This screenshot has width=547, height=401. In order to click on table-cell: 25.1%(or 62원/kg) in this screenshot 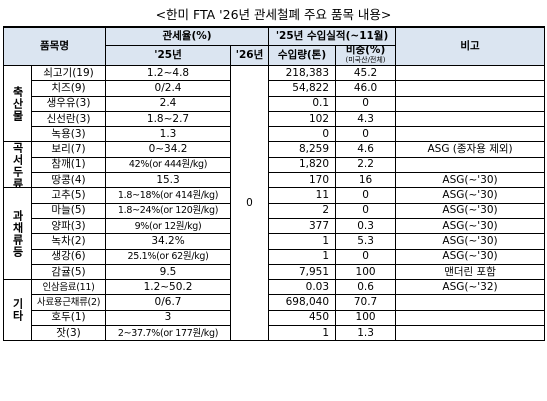, I will do `click(168, 256)`.